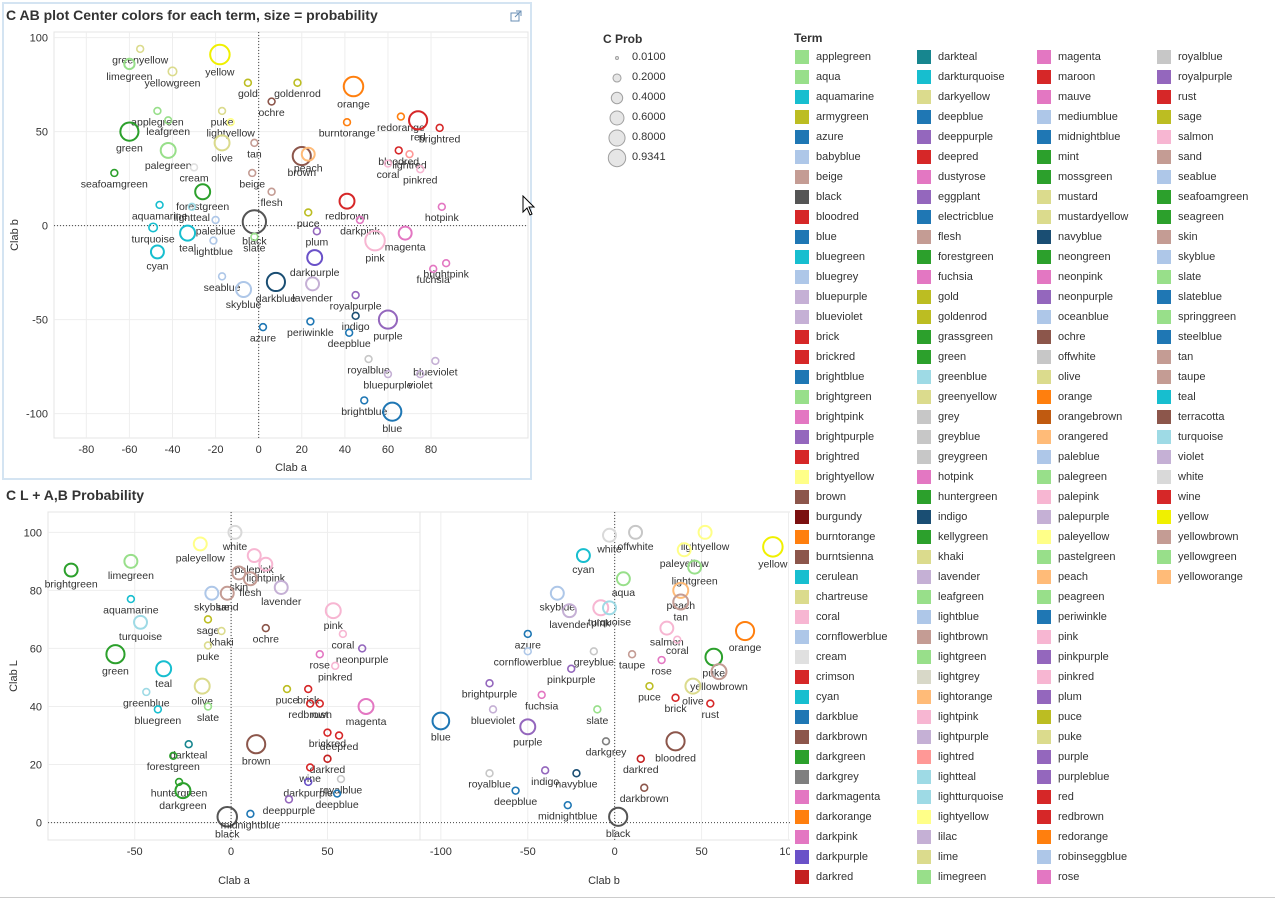 The image size is (1275, 900). What do you see at coordinates (71, 570) in the screenshot?
I see `point-brightgreen` at bounding box center [71, 570].